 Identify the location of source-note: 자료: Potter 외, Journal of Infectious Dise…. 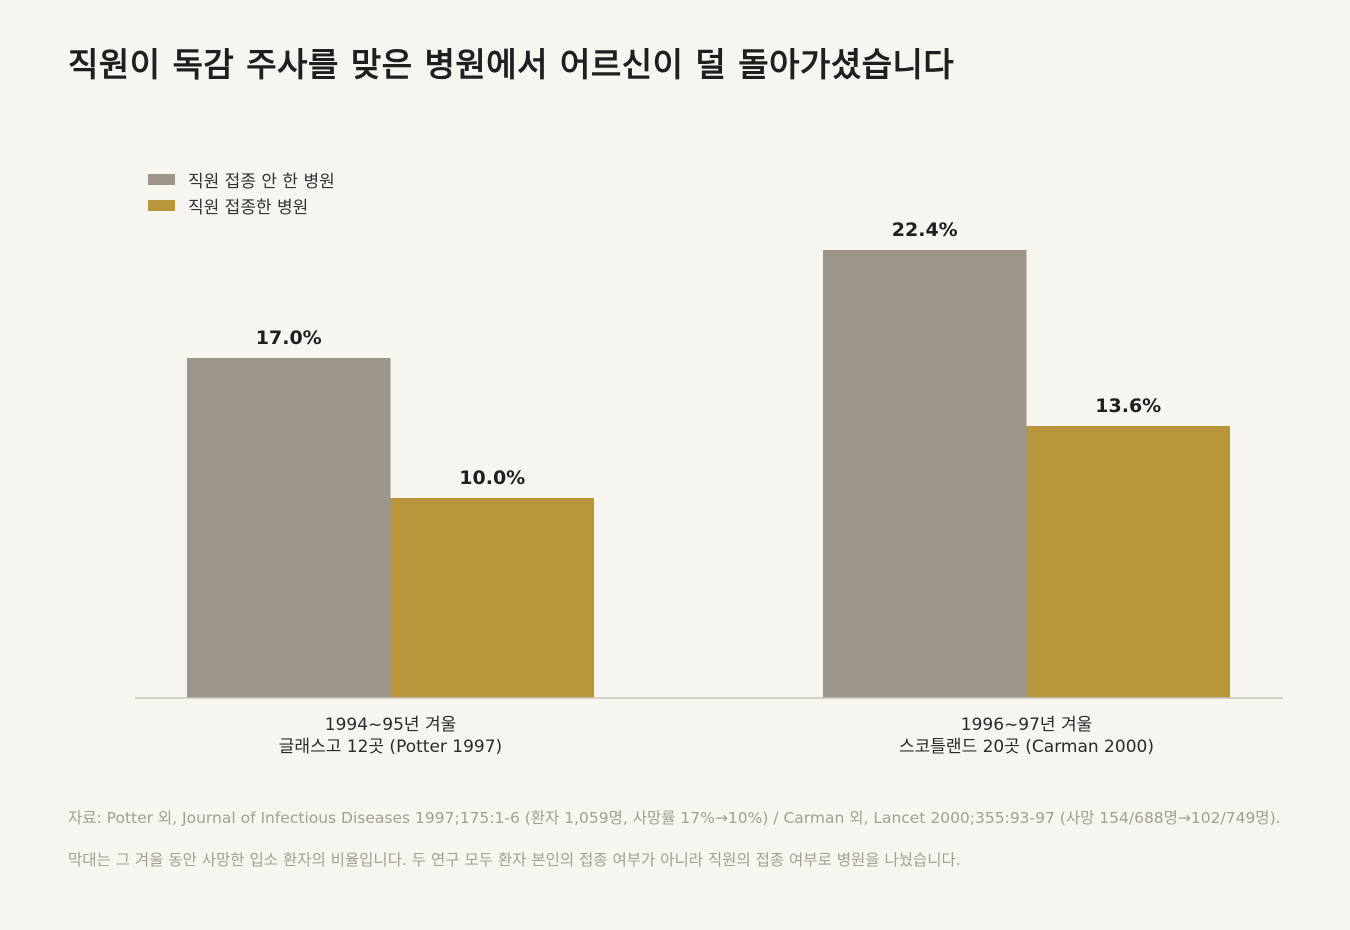
(674, 818).